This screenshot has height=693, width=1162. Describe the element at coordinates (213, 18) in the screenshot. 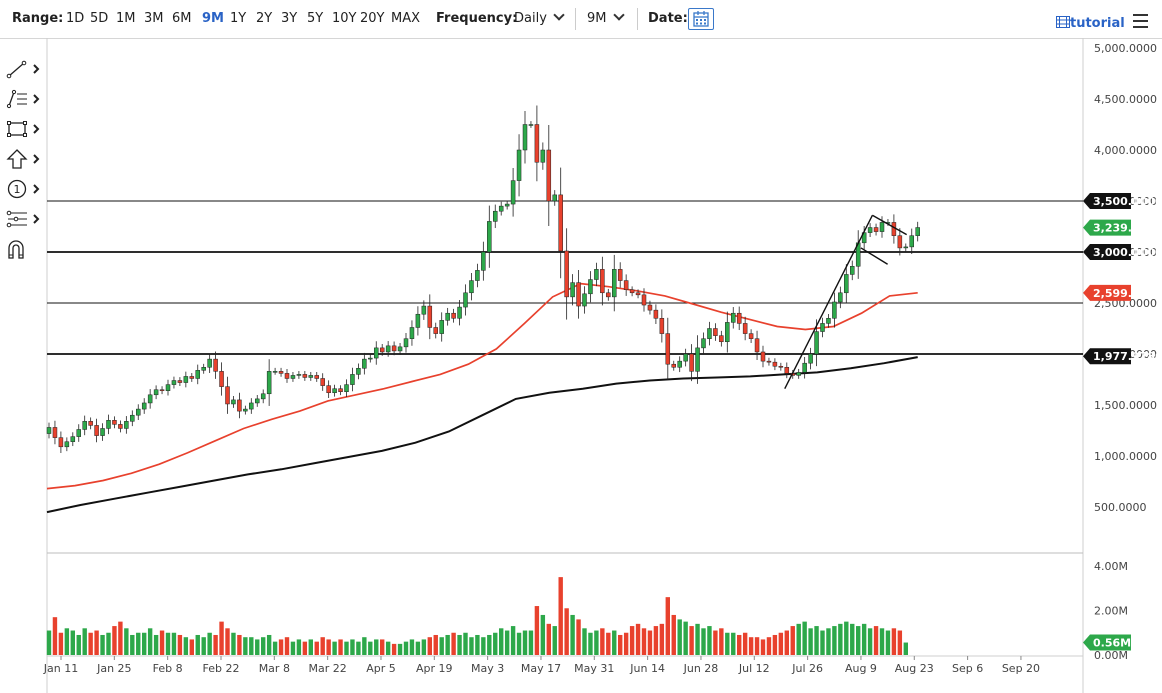

I see `range-button-9m: 9M` at that location.